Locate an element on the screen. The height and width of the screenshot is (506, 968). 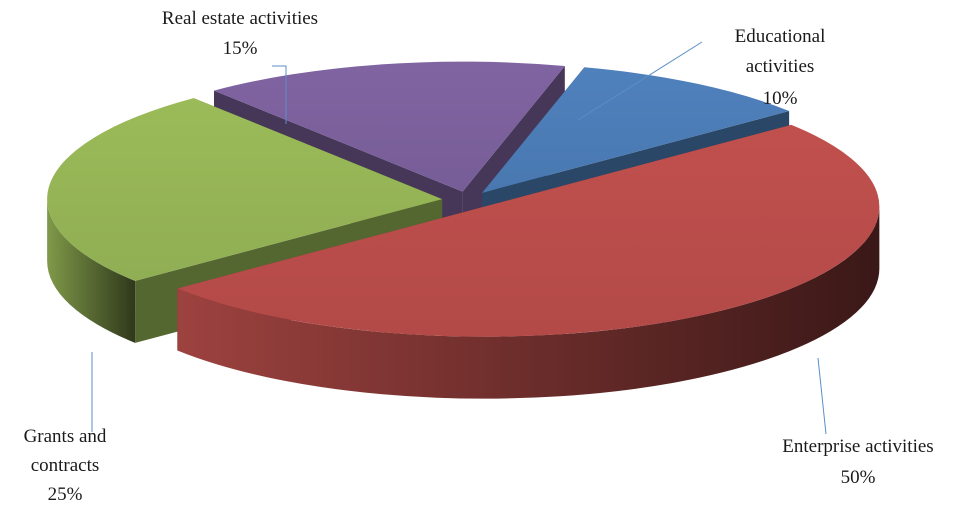
slice-side is located at coordinates (91, 271).